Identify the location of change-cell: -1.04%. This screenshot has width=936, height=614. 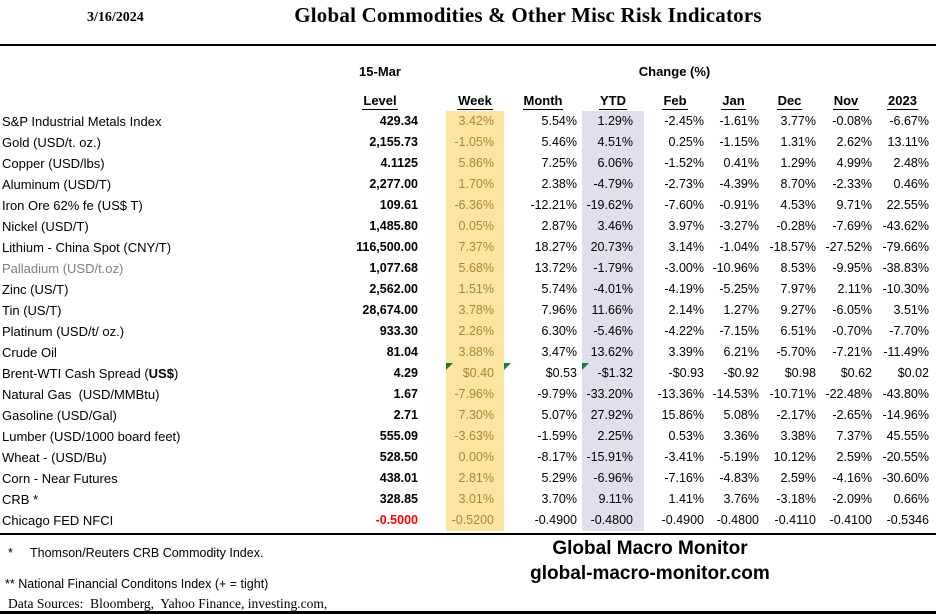
(739, 247).